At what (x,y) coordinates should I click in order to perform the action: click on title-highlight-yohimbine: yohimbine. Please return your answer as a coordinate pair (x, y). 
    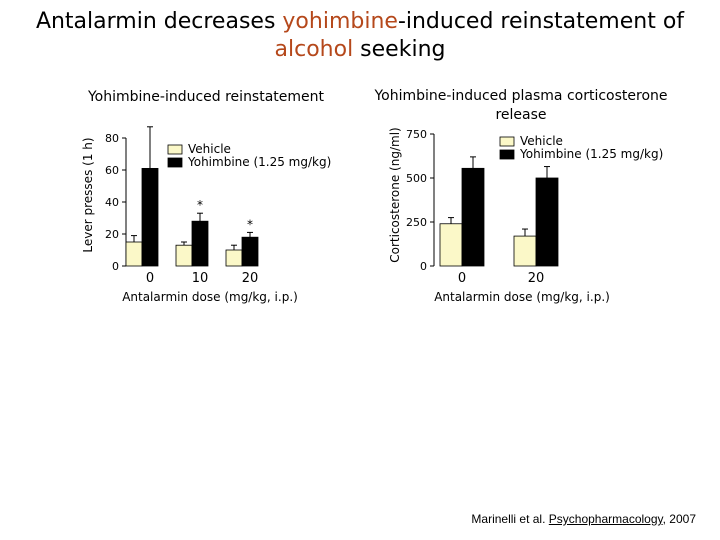
    Looking at the image, I should click on (340, 21).